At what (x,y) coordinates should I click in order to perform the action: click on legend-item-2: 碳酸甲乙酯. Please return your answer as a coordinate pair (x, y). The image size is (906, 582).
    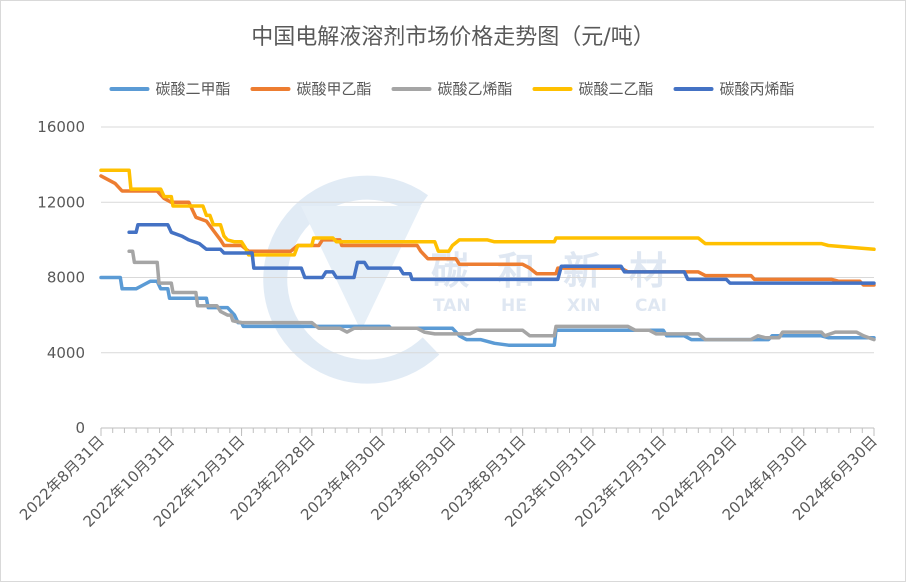
    Looking at the image, I should click on (310, 89).